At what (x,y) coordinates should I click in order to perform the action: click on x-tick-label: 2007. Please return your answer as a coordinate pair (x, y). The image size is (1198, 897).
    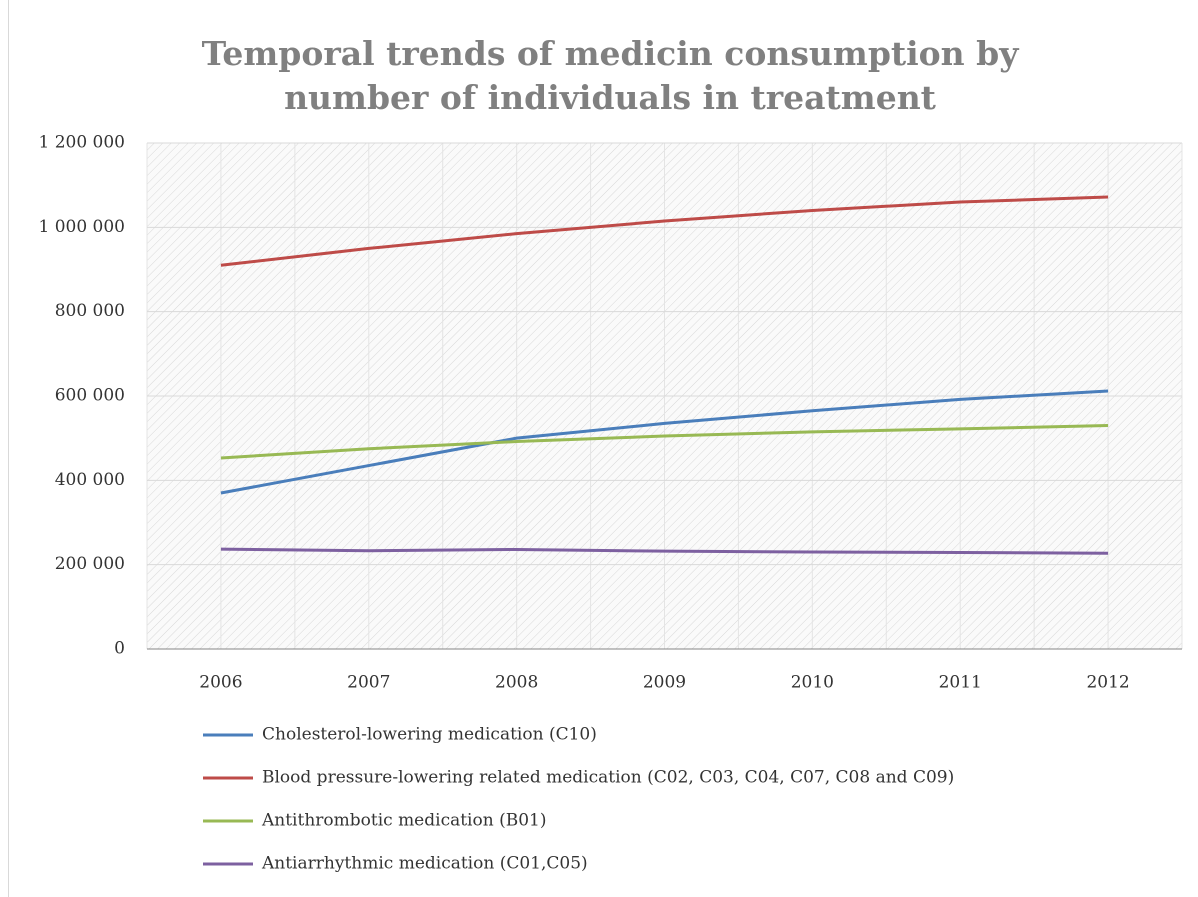
    Looking at the image, I should click on (368, 683).